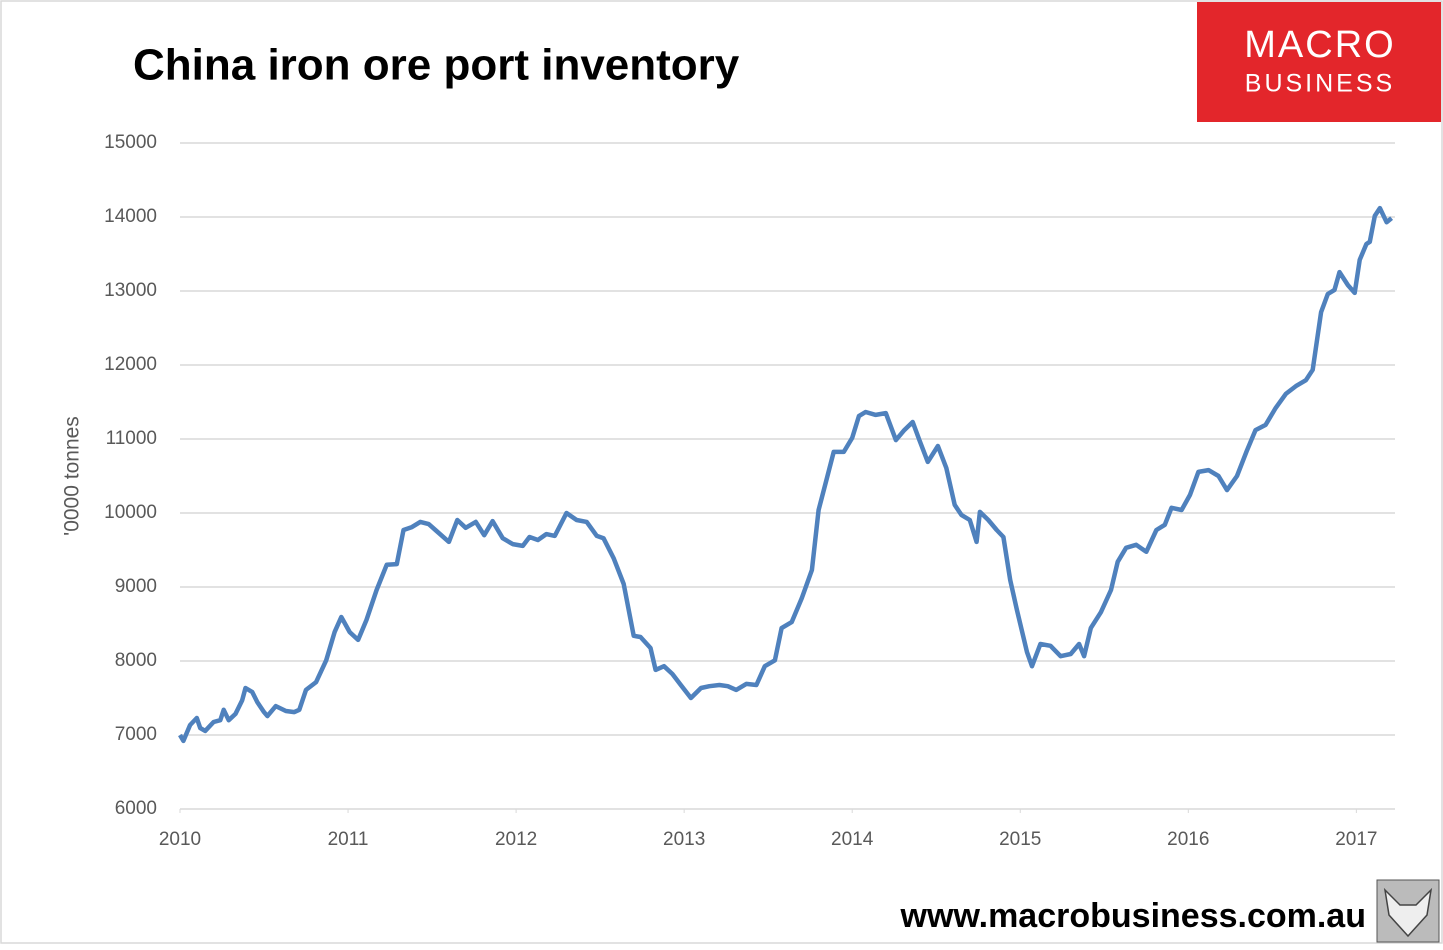  I want to click on chart-title: China iron ore port inventory, so click(436, 65).